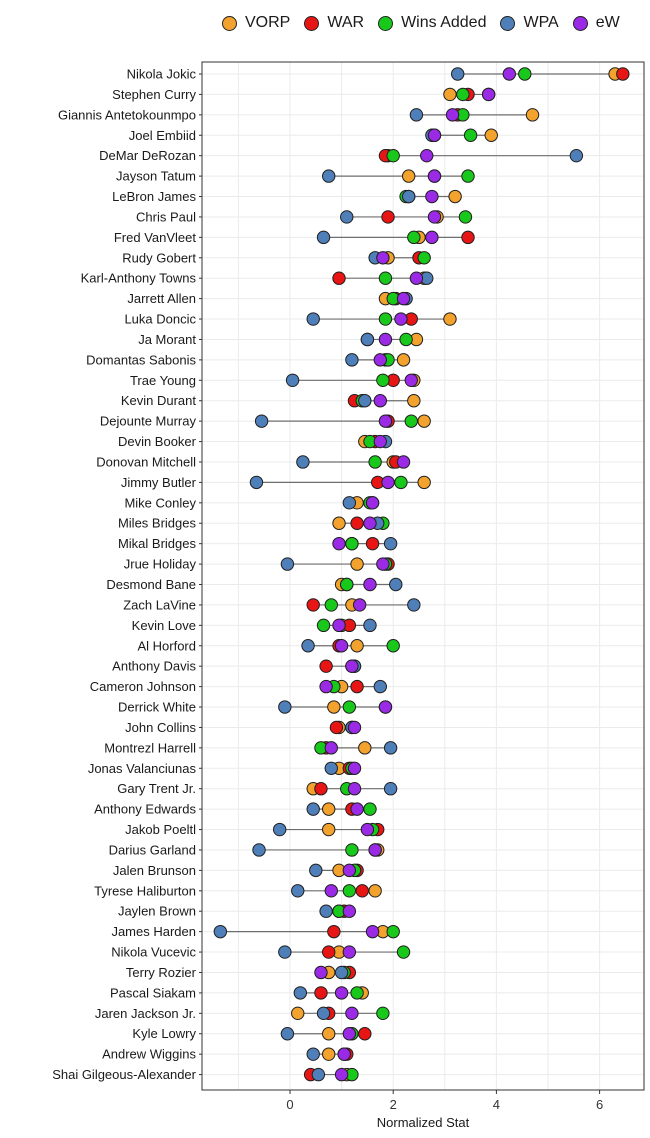 This screenshot has height=1138, width=650. I want to click on player-label: Darius Garland, so click(152, 849).